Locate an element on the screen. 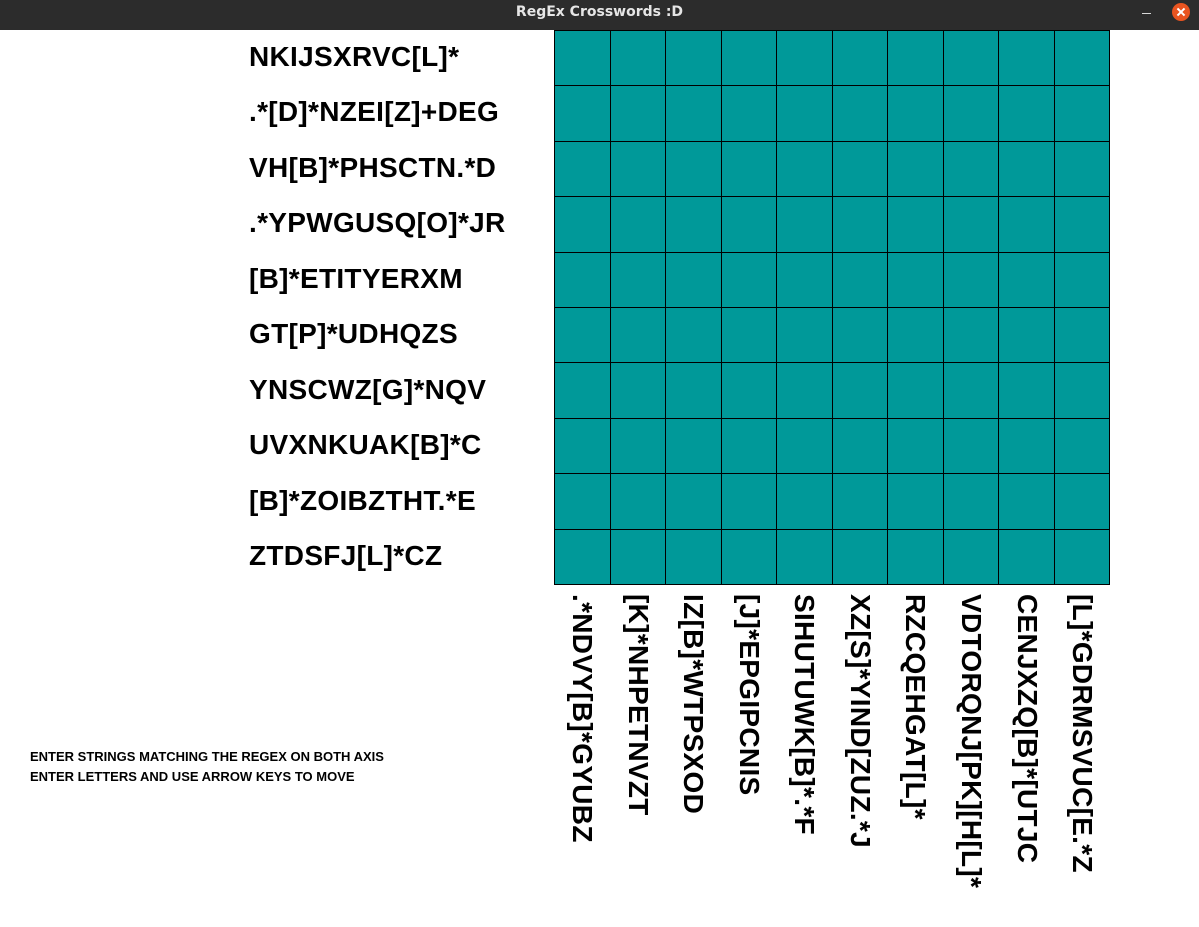  grid-cell-r9-c3 is located at coordinates (693, 501).